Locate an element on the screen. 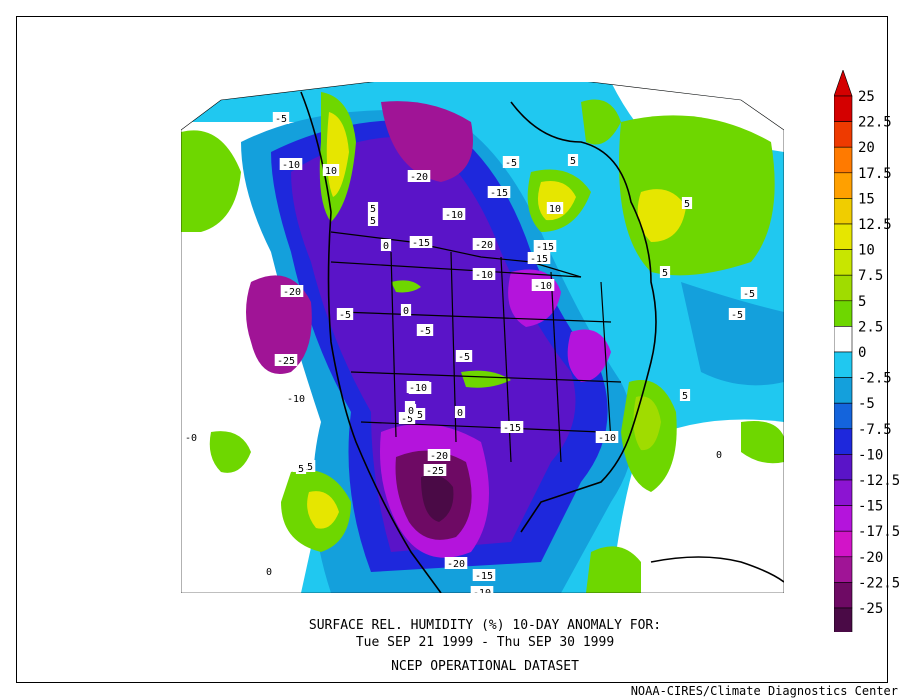  field-neg20-west is located at coordinates (279, 324).